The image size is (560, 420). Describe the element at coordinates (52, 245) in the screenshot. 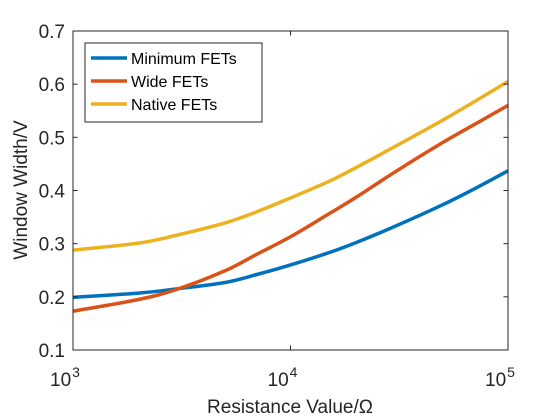

I see `y-tick-label: 0.3` at that location.